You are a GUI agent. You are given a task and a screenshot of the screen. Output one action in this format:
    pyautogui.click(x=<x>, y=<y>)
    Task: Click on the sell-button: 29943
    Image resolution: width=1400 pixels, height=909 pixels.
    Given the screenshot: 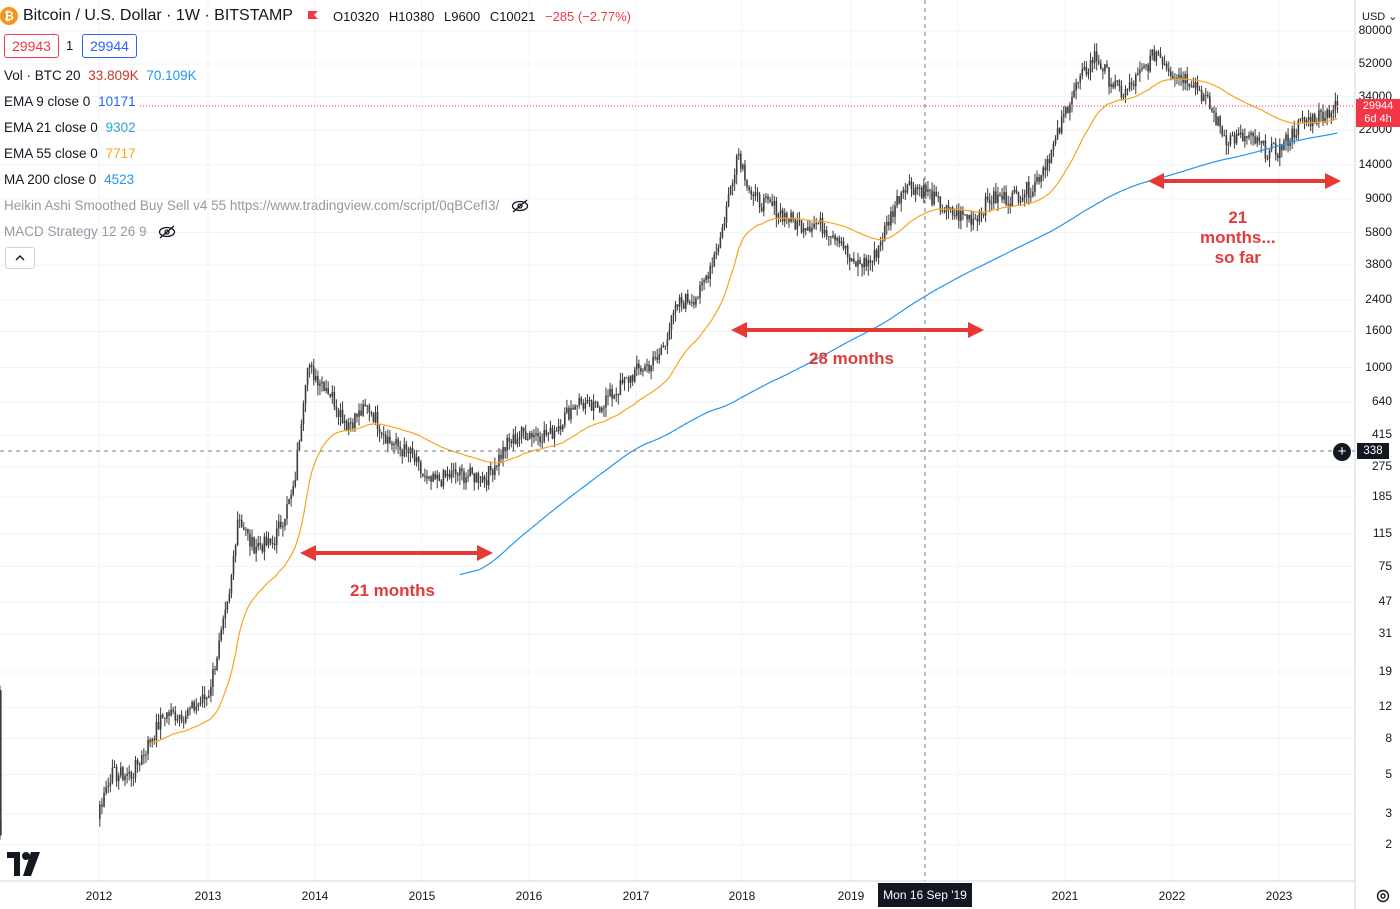 What is the action you would take?
    pyautogui.click(x=31, y=46)
    